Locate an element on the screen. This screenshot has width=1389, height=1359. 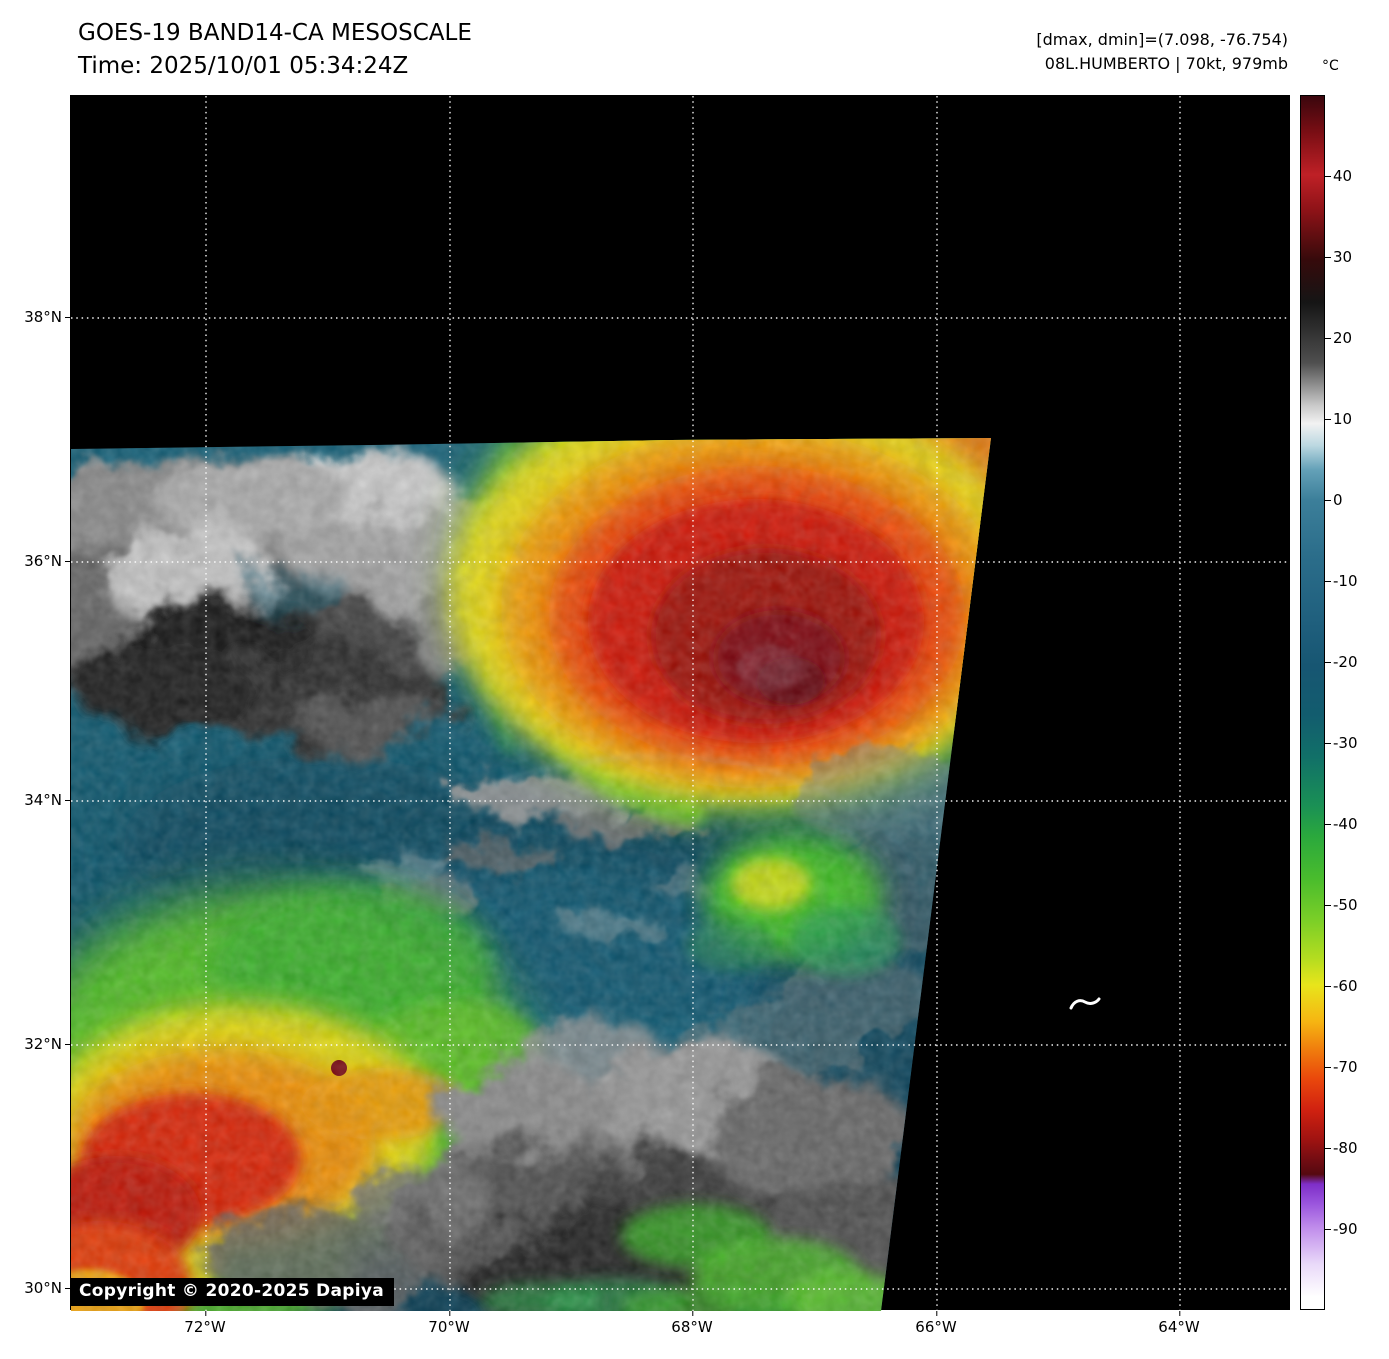
timestamp: Time: 2025/10/01 05:34:24Z is located at coordinates (243, 66).